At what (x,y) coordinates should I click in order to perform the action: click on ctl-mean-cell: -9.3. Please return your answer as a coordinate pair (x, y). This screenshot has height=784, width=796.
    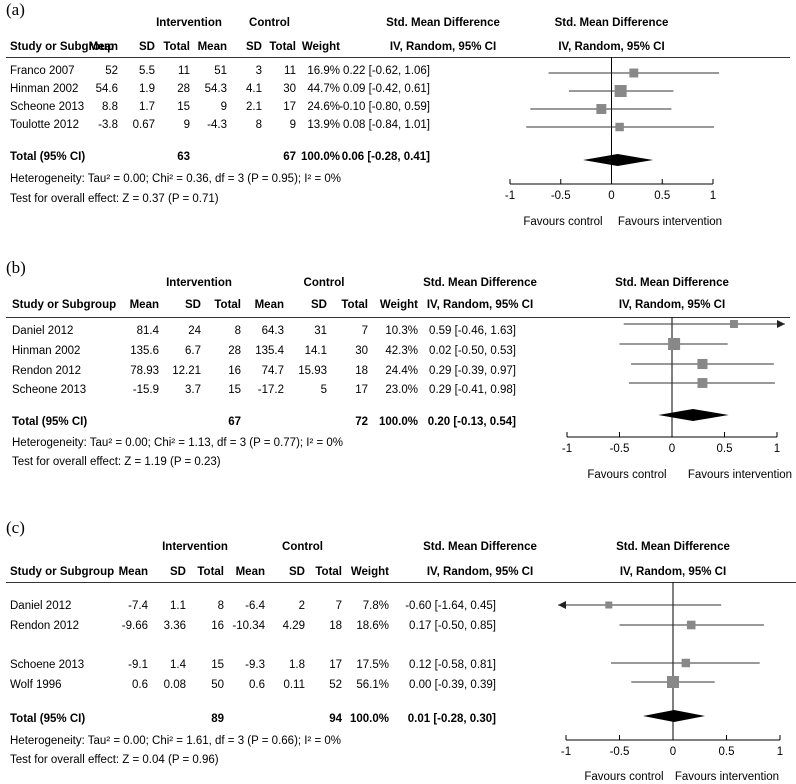
    Looking at the image, I should click on (255, 665).